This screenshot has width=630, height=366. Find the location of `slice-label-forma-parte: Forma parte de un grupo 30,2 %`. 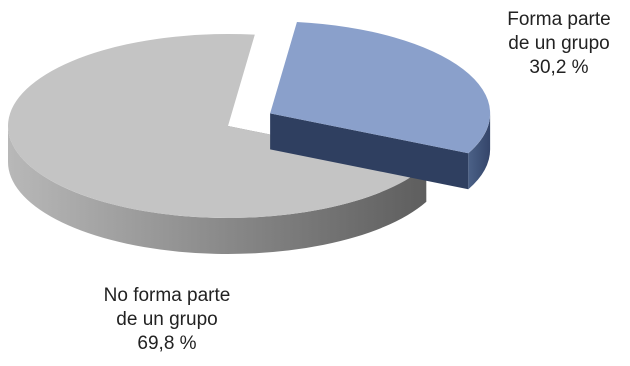

slice-label-forma-parte: Forma parte de un grupo 30,2 % is located at coordinates (558, 44).